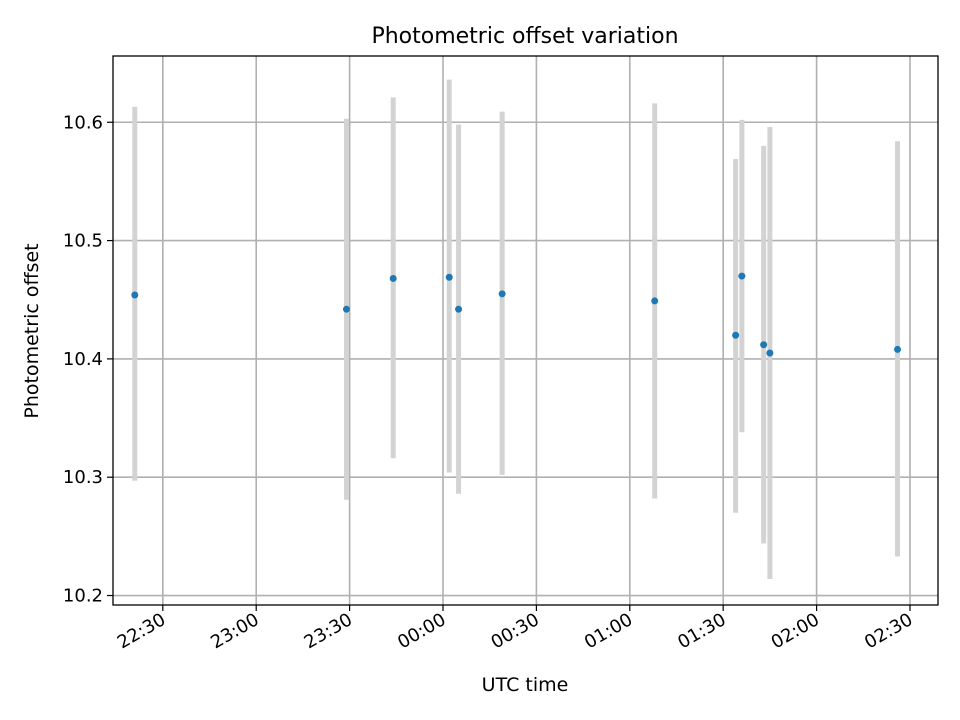 This screenshot has width=960, height=720. I want to click on y-tick-label: 10.4, so click(83, 359).